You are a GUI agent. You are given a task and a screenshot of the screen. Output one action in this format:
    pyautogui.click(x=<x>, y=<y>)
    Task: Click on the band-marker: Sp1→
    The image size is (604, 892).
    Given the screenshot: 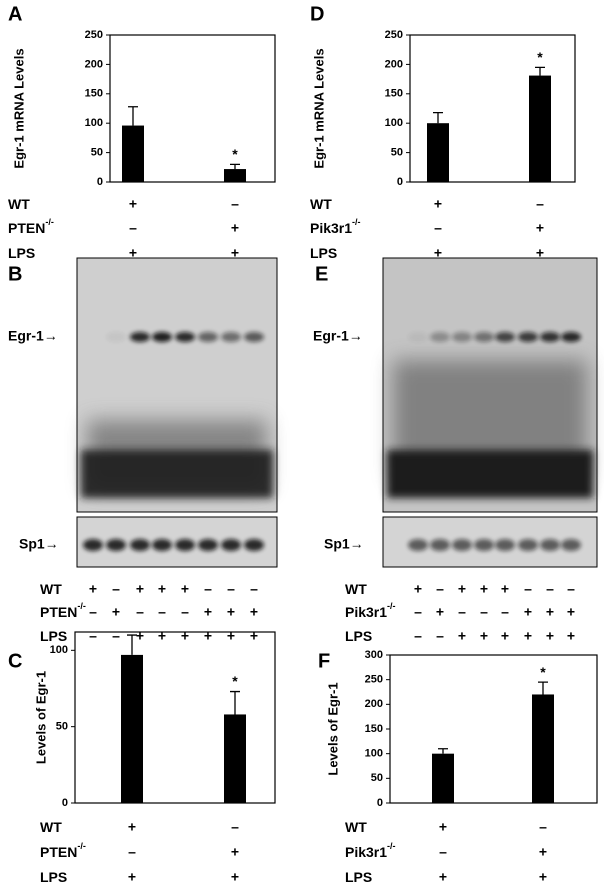 What is the action you would take?
    pyautogui.click(x=344, y=544)
    